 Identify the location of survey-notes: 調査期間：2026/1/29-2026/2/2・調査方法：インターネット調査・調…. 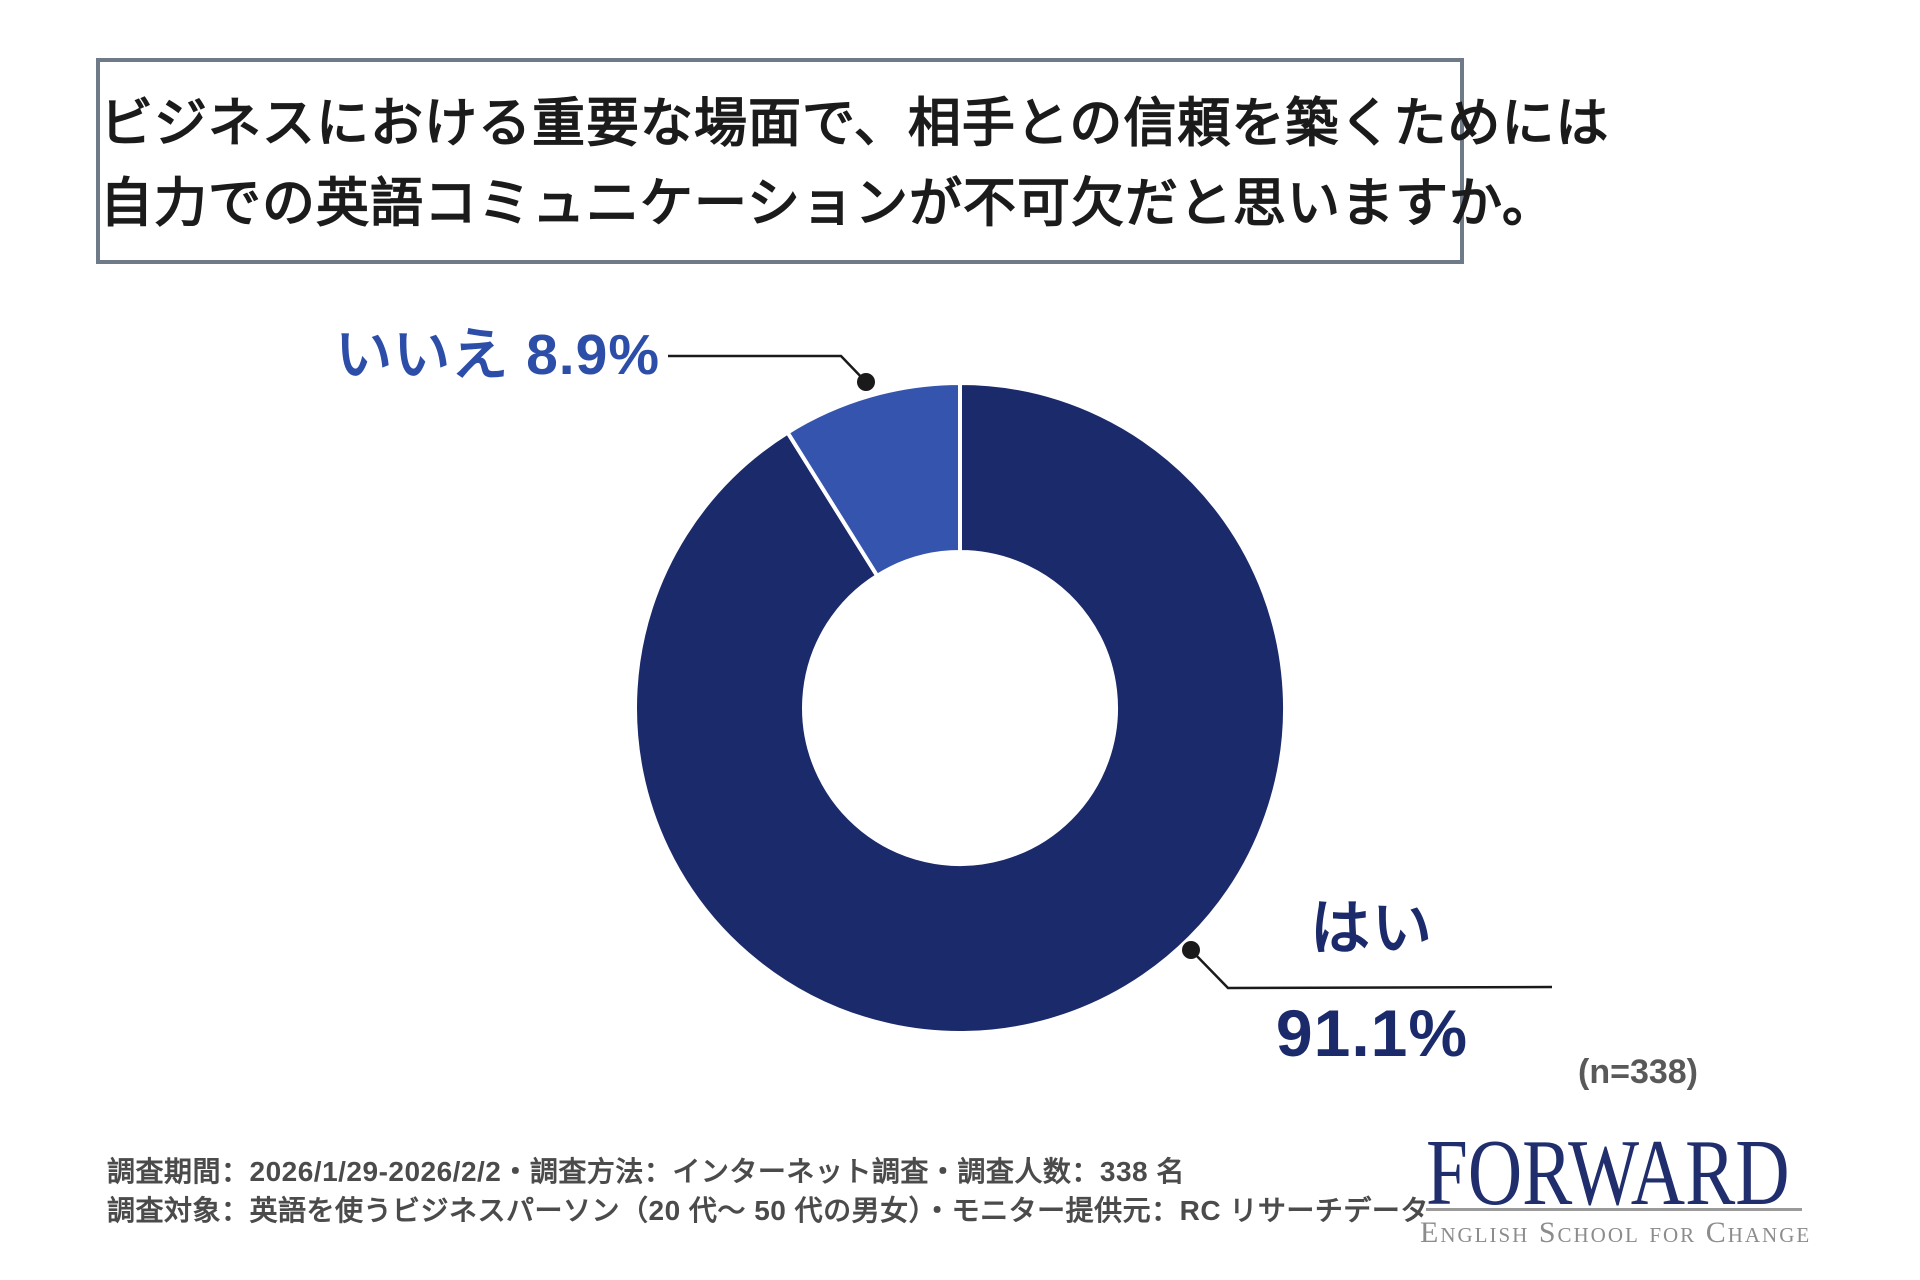
(768, 1191).